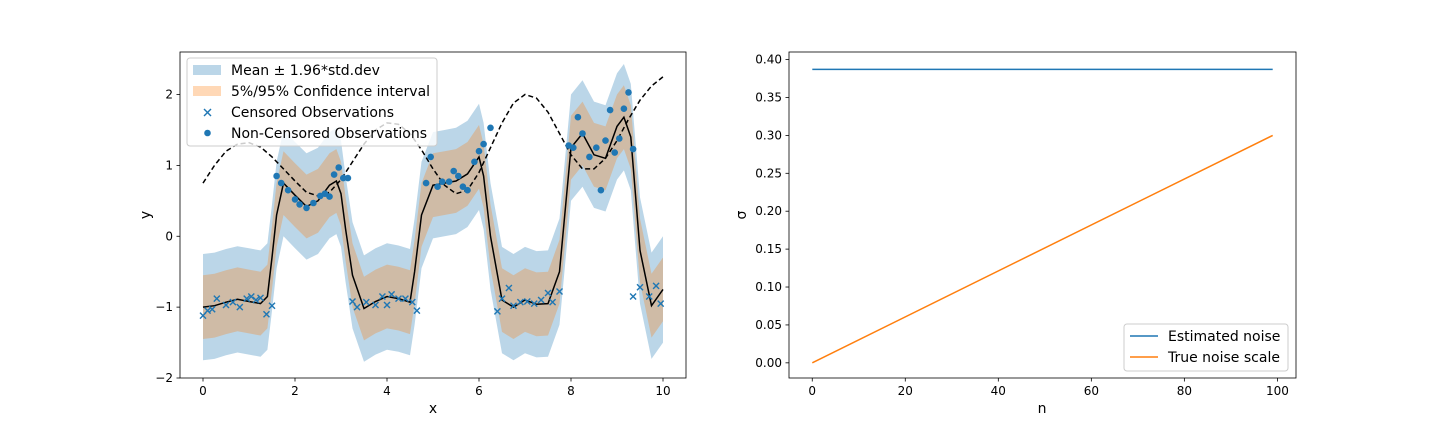 This screenshot has width=1440, height=432. What do you see at coordinates (387, 391) in the screenshot?
I see `left-x-tick-label: 4` at bounding box center [387, 391].